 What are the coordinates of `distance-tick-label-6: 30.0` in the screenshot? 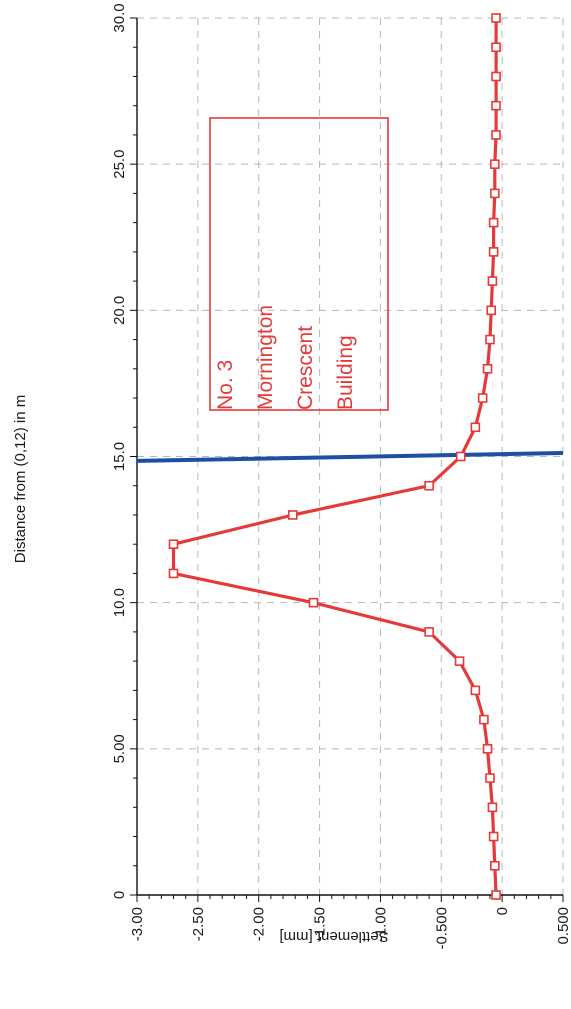 It's located at (119, 17).